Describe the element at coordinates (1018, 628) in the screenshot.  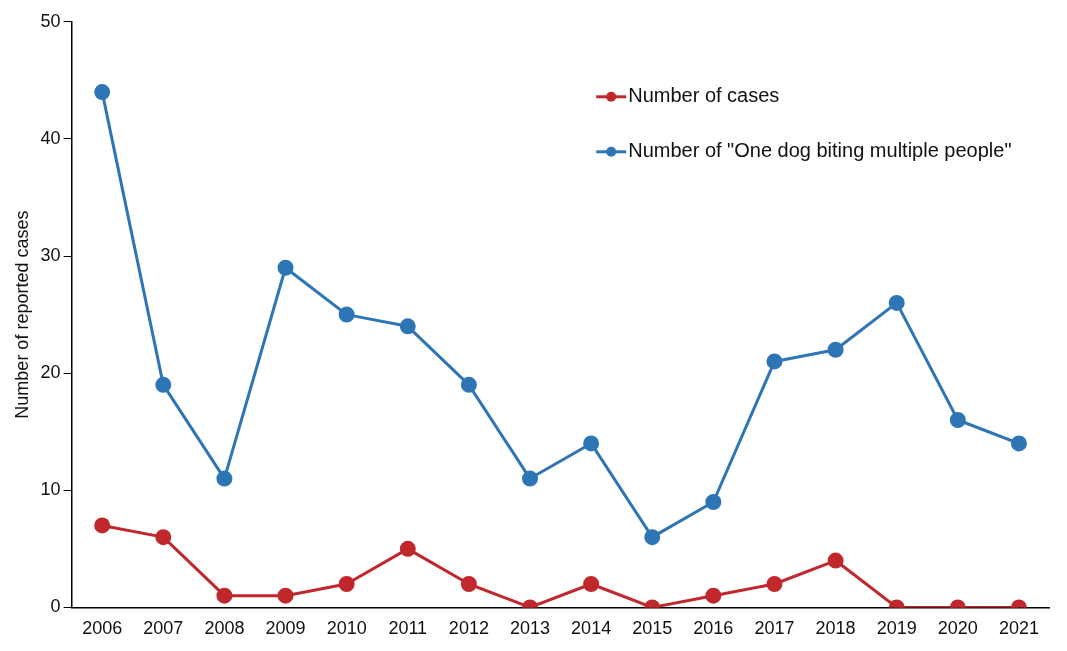
I see `x-tick-label: 2021` at that location.